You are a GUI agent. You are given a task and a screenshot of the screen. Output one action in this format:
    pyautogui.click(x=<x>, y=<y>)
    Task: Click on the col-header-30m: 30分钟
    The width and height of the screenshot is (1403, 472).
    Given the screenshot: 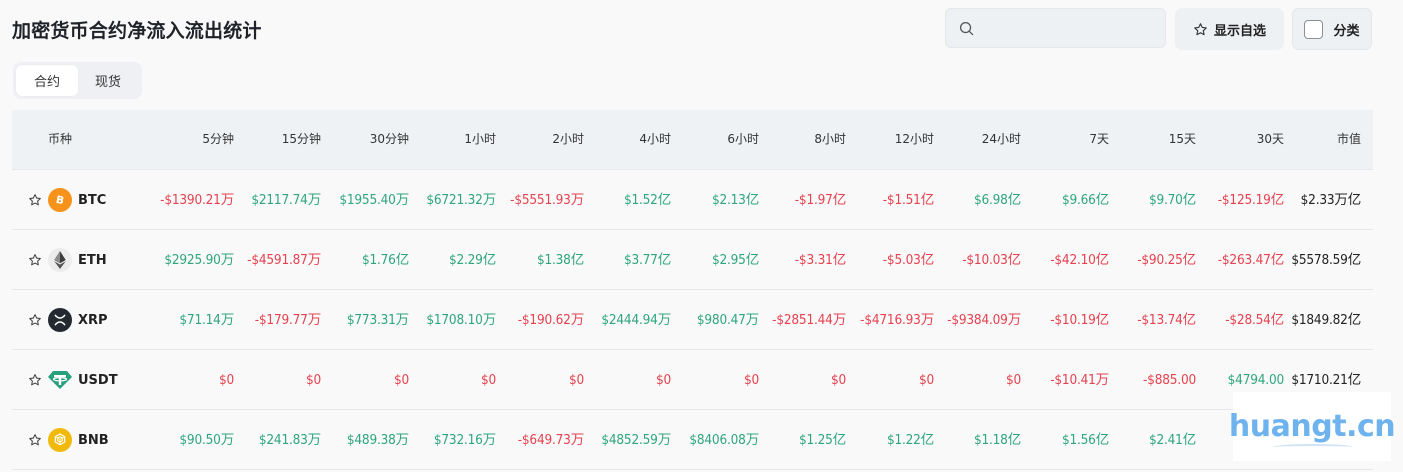 What is the action you would take?
    pyautogui.click(x=389, y=139)
    